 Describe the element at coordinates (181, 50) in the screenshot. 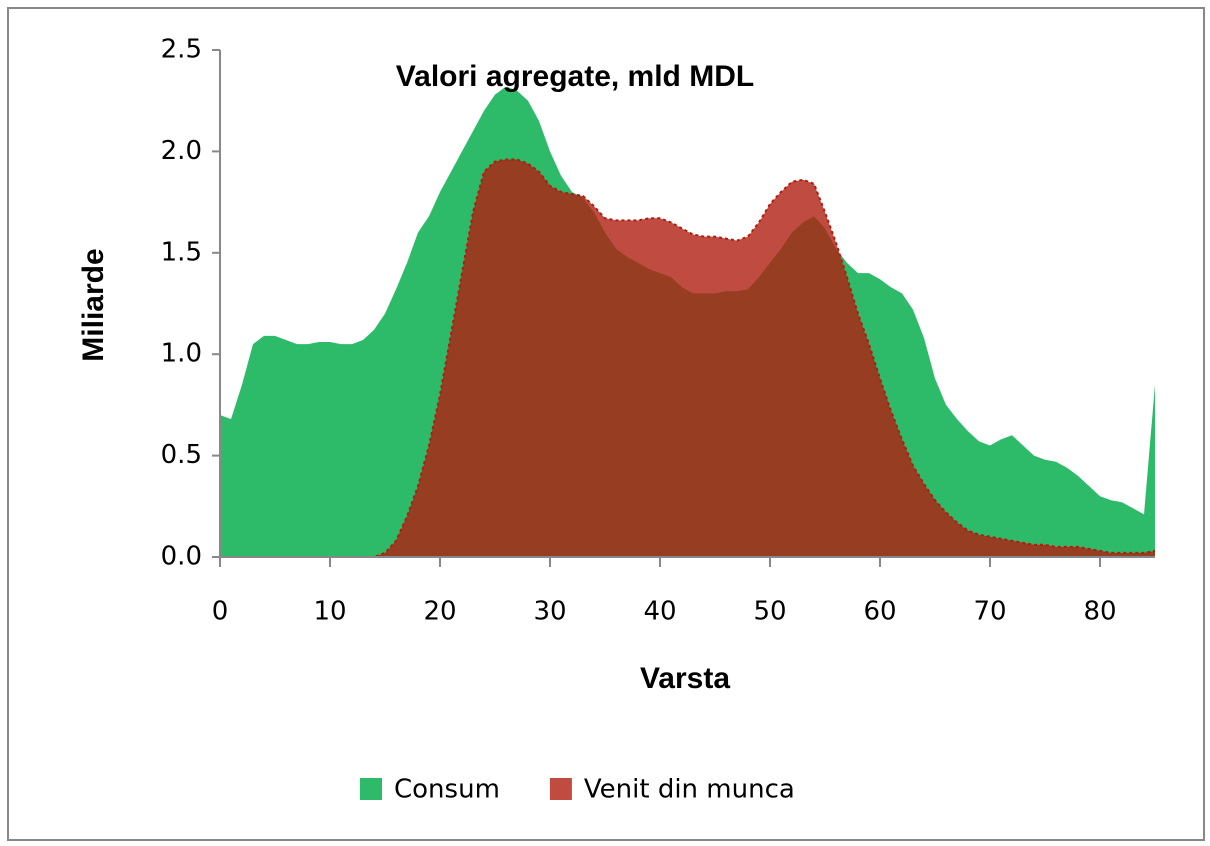

I see `y-tick-label: 2.5` at that location.